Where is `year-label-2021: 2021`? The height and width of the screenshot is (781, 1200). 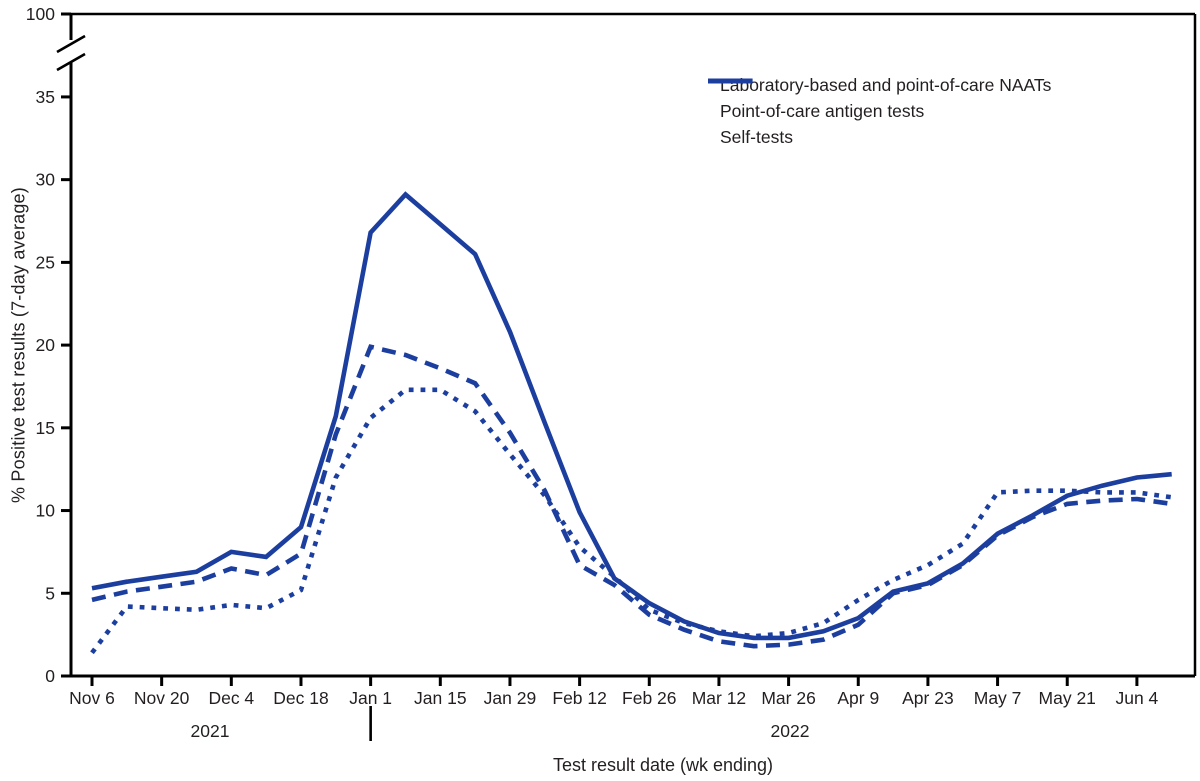
year-label-2021: 2021 is located at coordinates (210, 731).